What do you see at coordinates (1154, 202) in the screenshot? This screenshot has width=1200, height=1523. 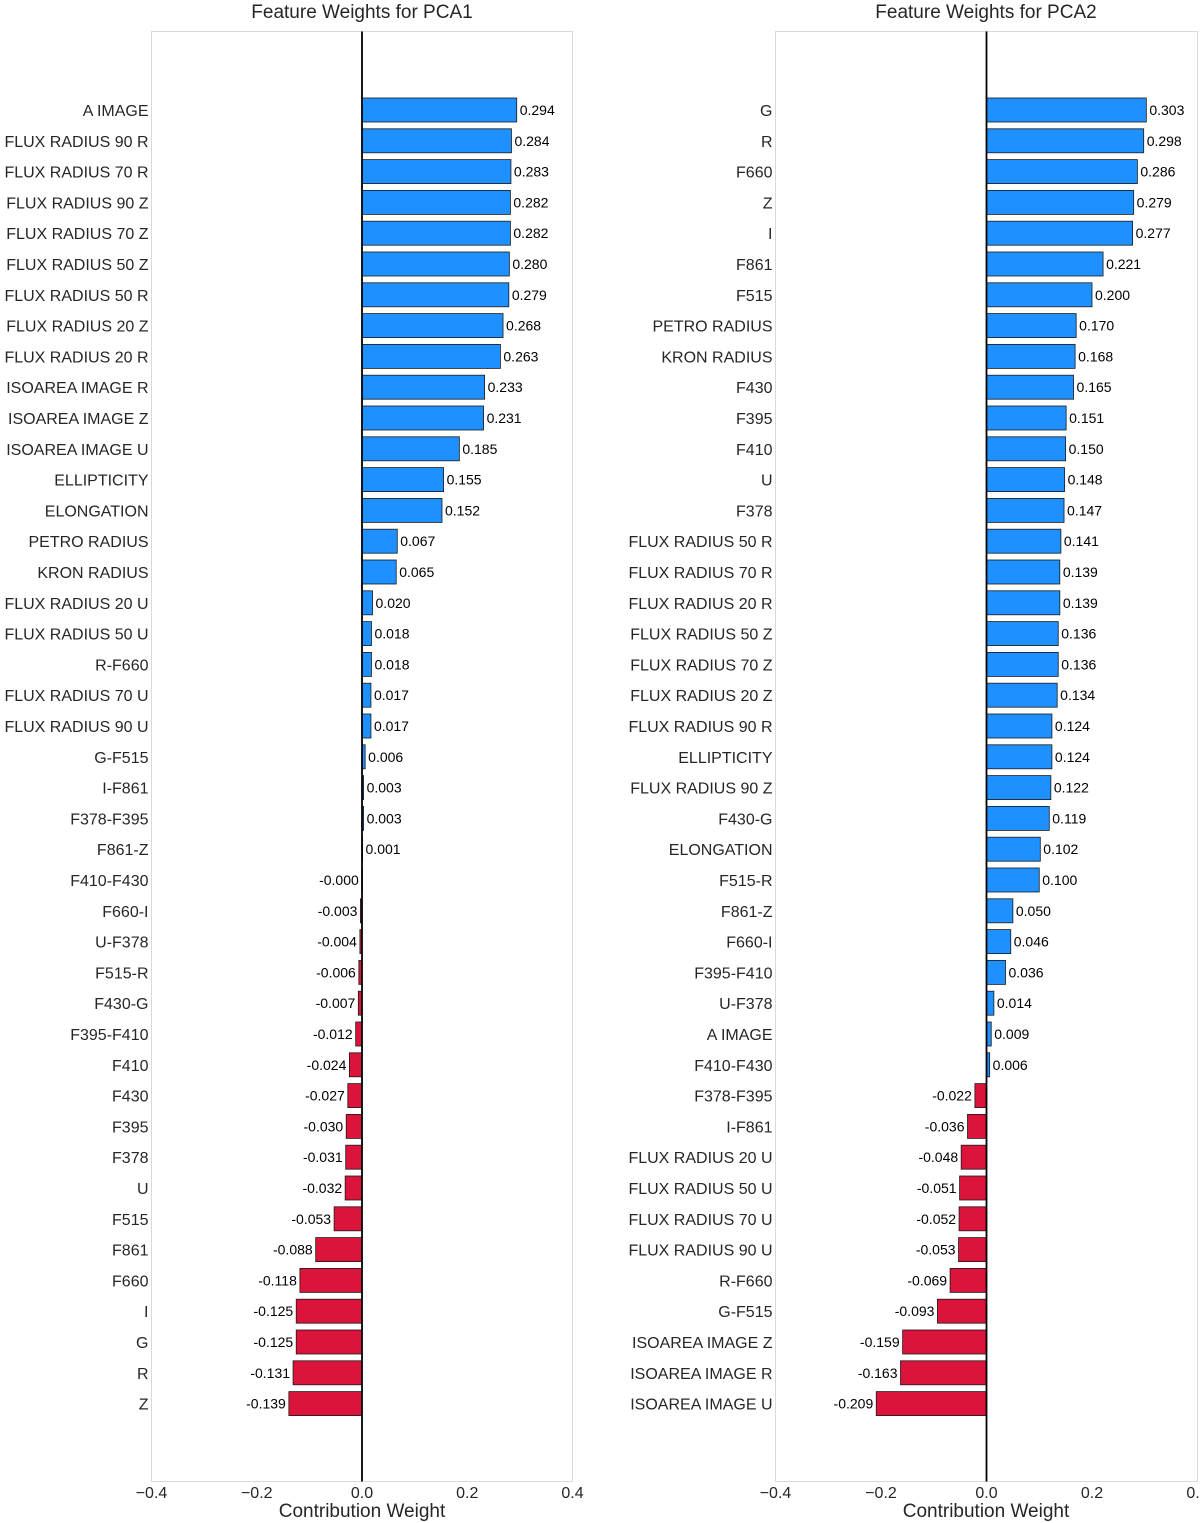 I see `pca2-value-label: 0.279` at bounding box center [1154, 202].